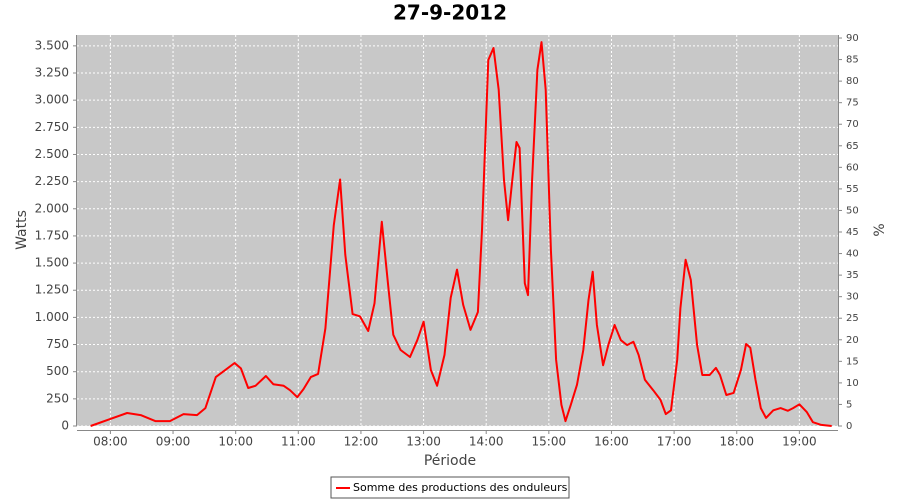 This screenshot has height=500, width=900. Describe the element at coordinates (674, 442) in the screenshot. I see `x-tick-label: 17:00` at that location.